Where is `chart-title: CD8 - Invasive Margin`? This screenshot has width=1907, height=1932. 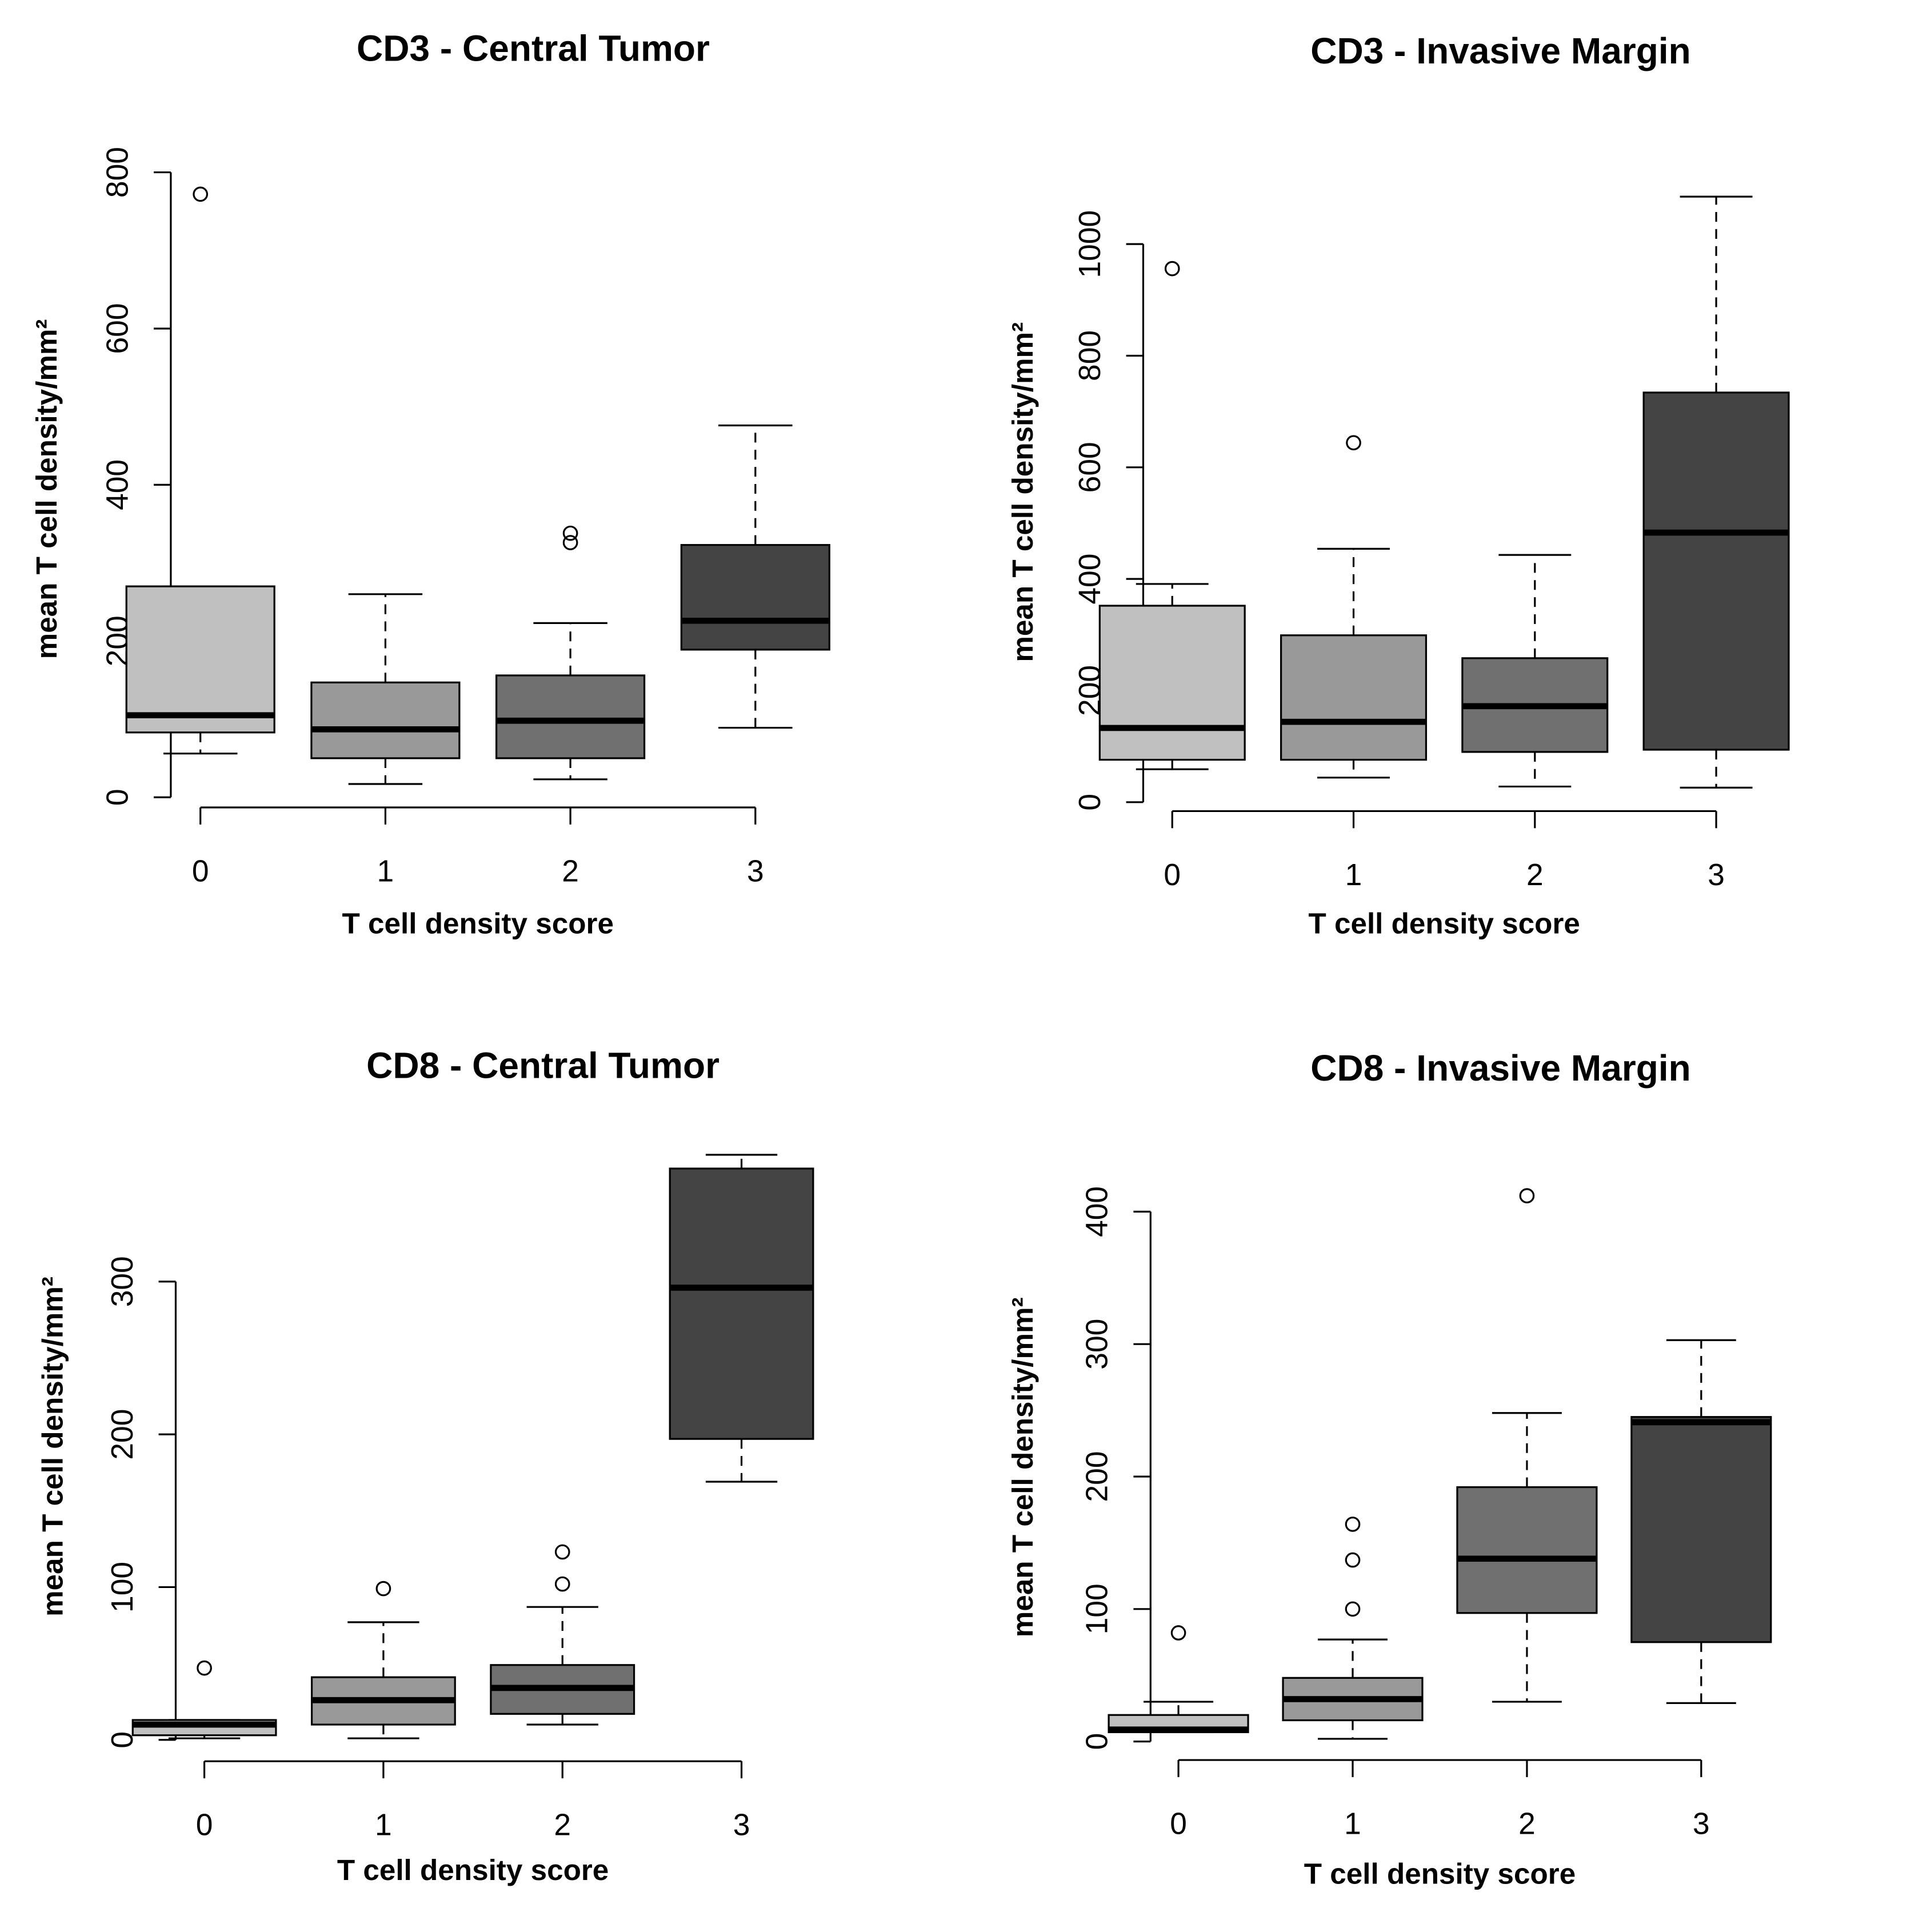
chart-title: CD8 - Invasive Margin is located at coordinates (1500, 1068).